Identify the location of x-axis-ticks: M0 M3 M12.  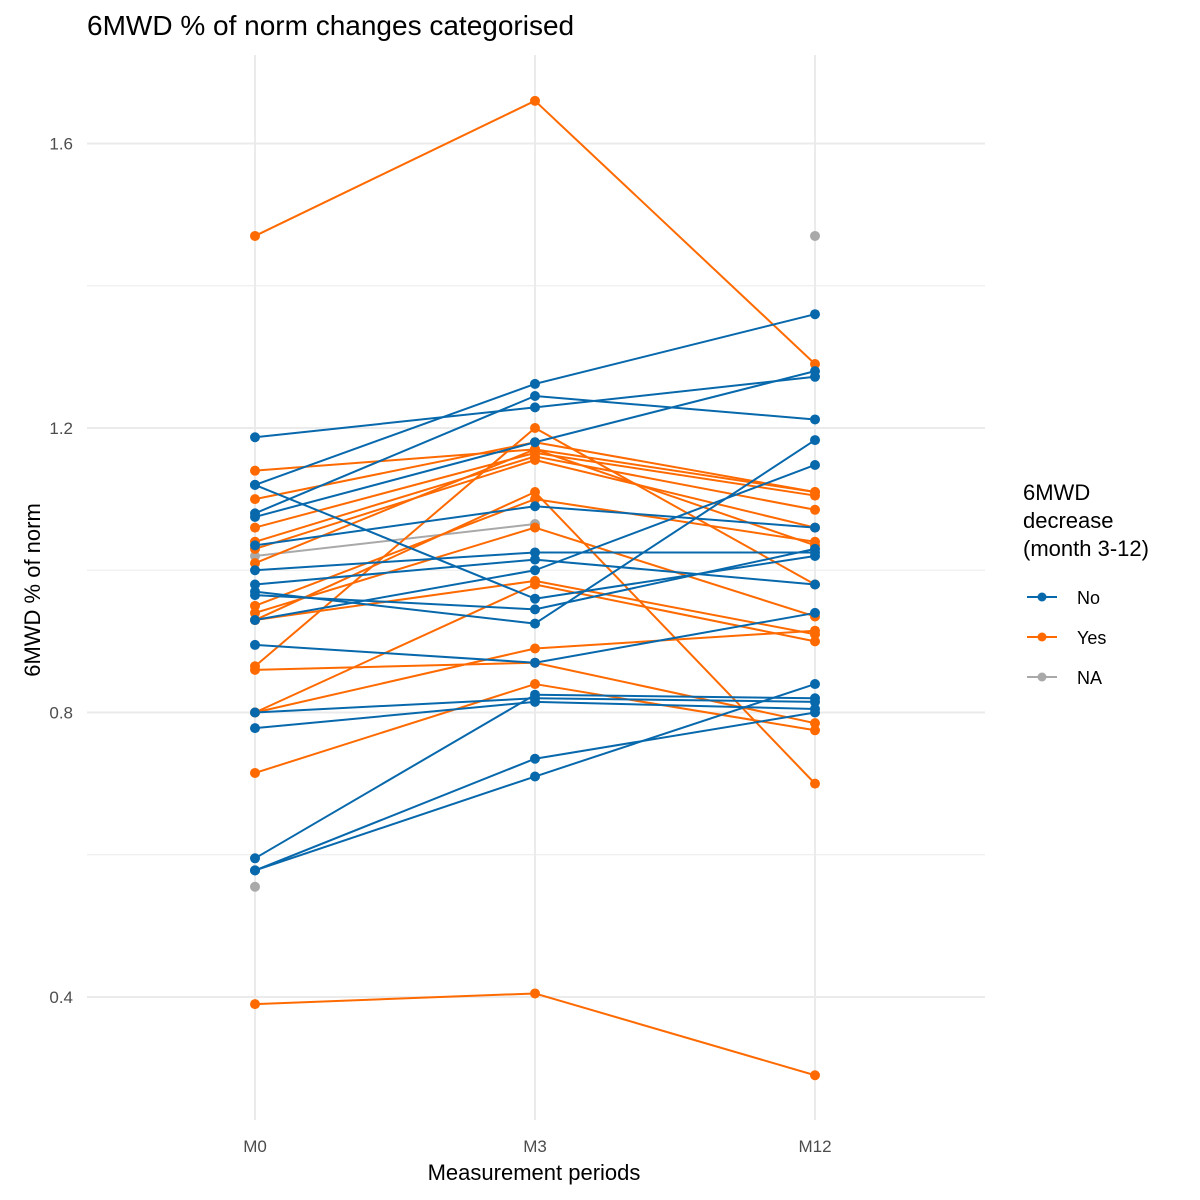
(537, 1146).